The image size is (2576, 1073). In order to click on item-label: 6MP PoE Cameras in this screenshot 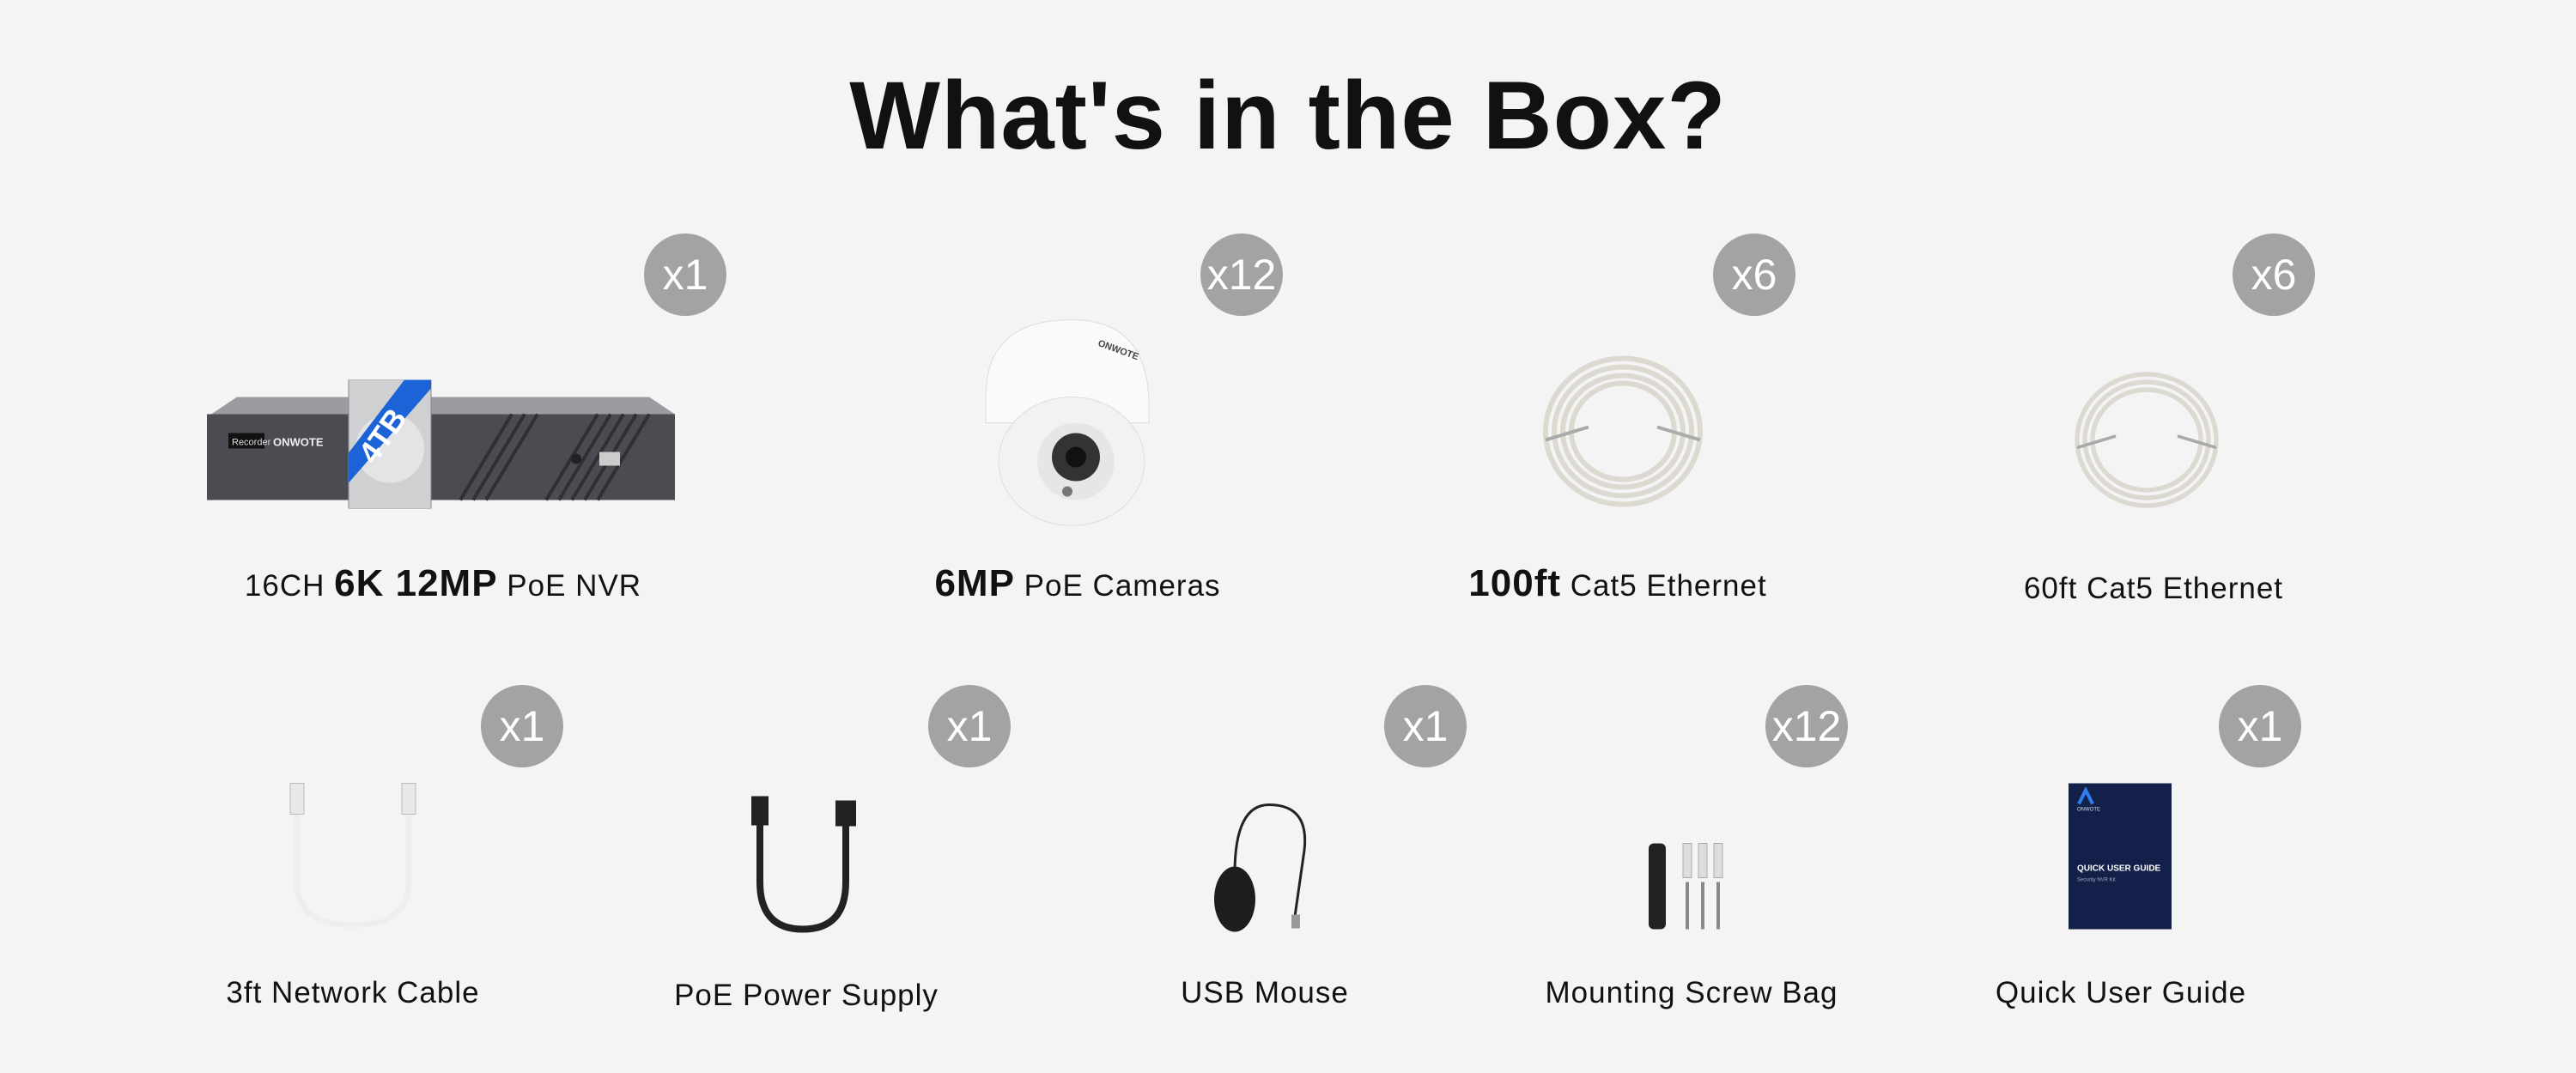, I will do `click(1078, 583)`.